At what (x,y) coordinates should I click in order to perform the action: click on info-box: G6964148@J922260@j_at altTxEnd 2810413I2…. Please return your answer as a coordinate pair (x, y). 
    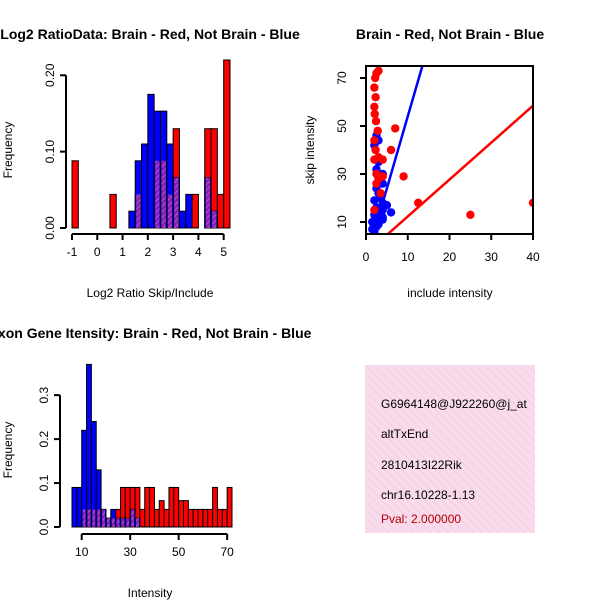
    Looking at the image, I should click on (450, 449).